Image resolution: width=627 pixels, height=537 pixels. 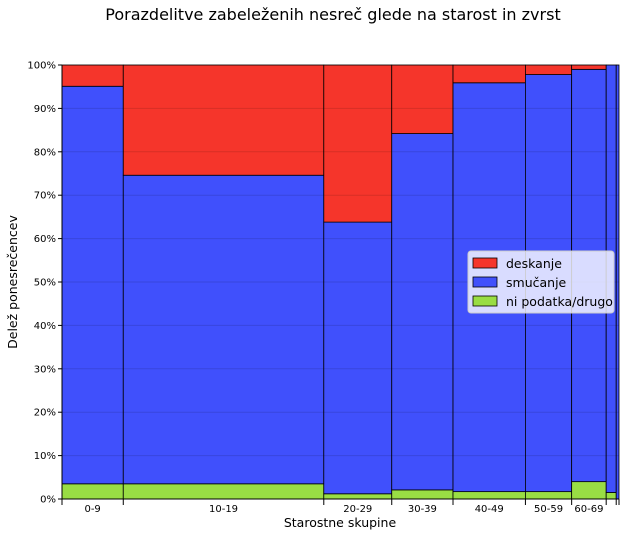 I want to click on x-tick-label: 20-29, so click(x=357, y=509).